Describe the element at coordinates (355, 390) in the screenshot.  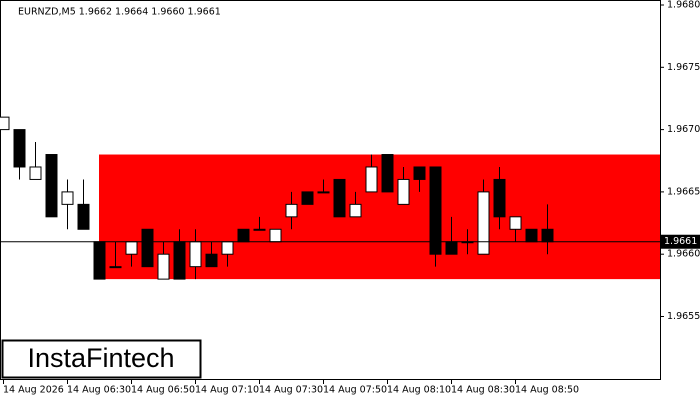
I see `x-tick-label: 14 Aug 07:50` at that location.